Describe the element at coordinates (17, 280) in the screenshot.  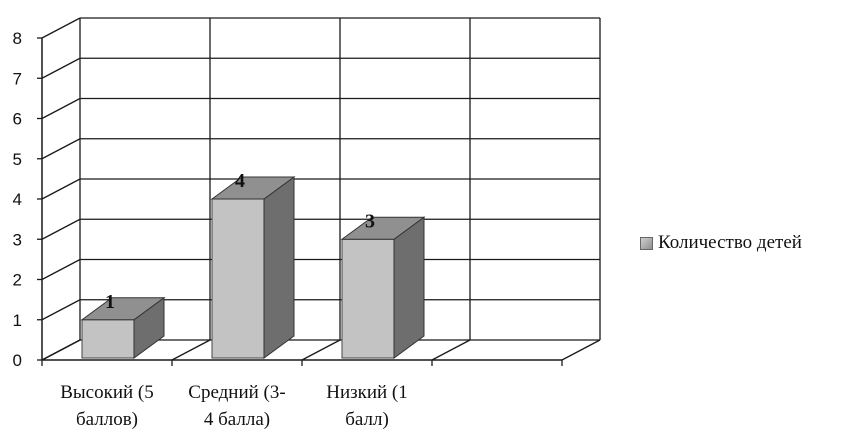
I see `y-tick-label: 2` at that location.